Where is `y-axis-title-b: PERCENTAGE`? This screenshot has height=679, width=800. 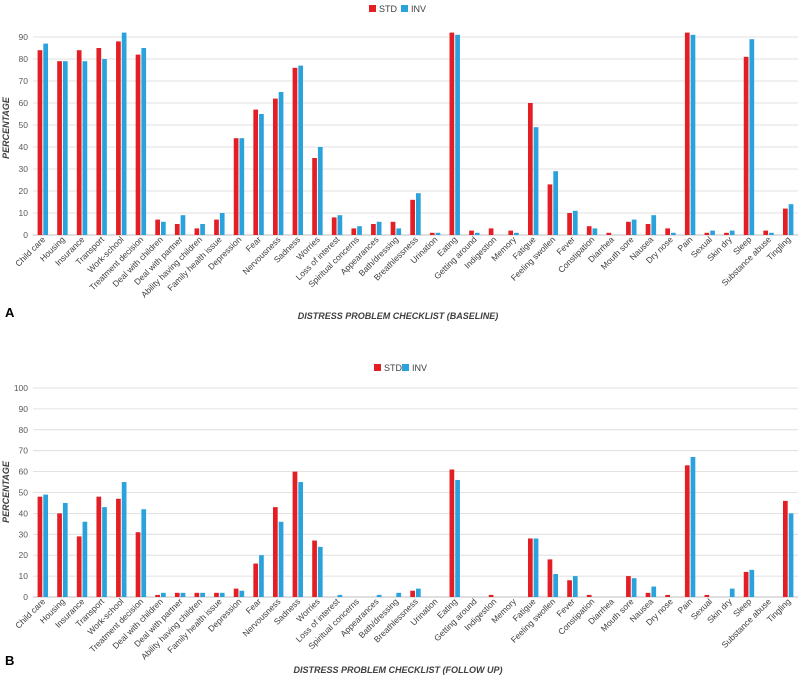
y-axis-title-b: PERCENTAGE is located at coordinates (6, 491).